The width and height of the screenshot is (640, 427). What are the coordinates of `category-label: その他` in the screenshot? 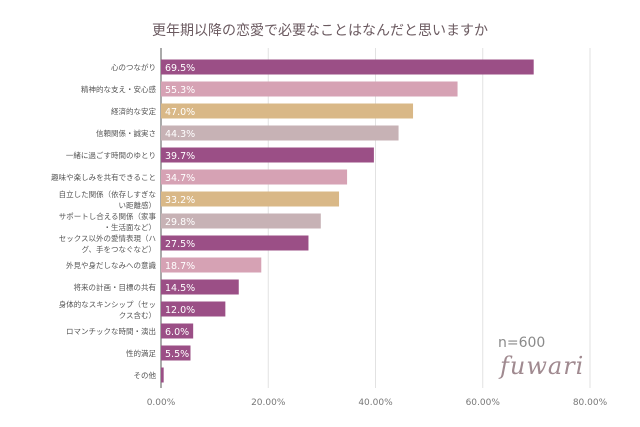 It's located at (145, 375).